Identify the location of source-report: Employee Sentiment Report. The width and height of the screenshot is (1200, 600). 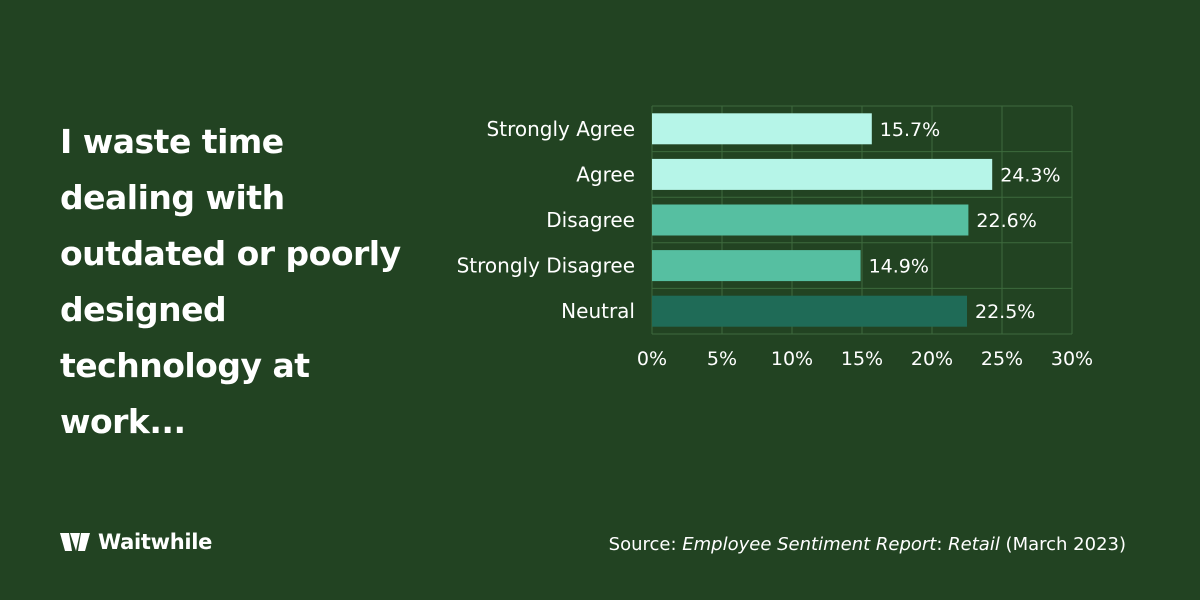
(809, 544).